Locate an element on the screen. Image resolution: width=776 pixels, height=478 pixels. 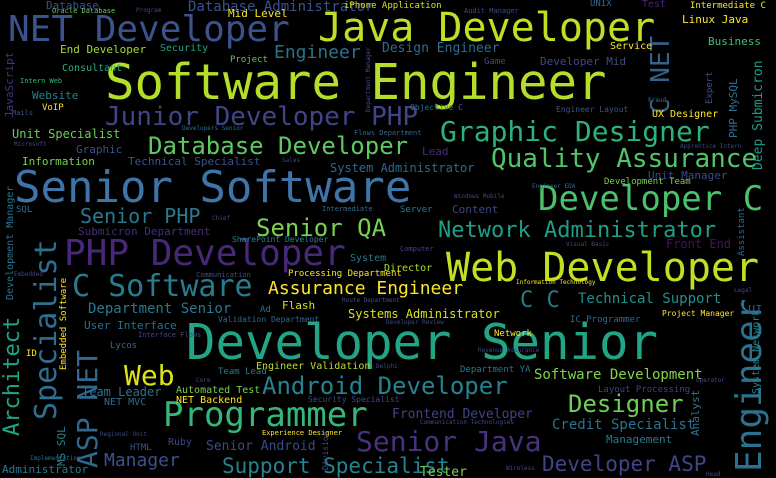
word-network-administrator: Network Administrator is located at coordinates (577, 230).